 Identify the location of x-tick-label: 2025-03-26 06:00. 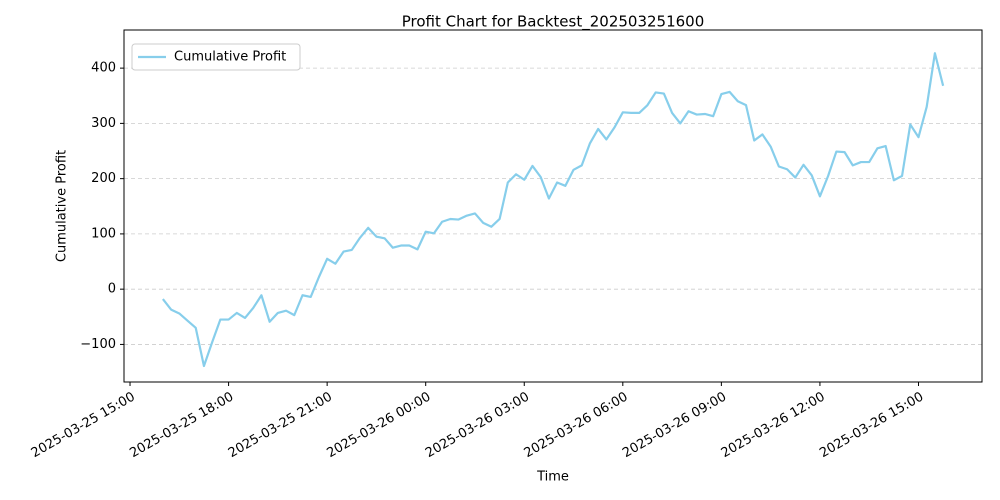
(576, 426).